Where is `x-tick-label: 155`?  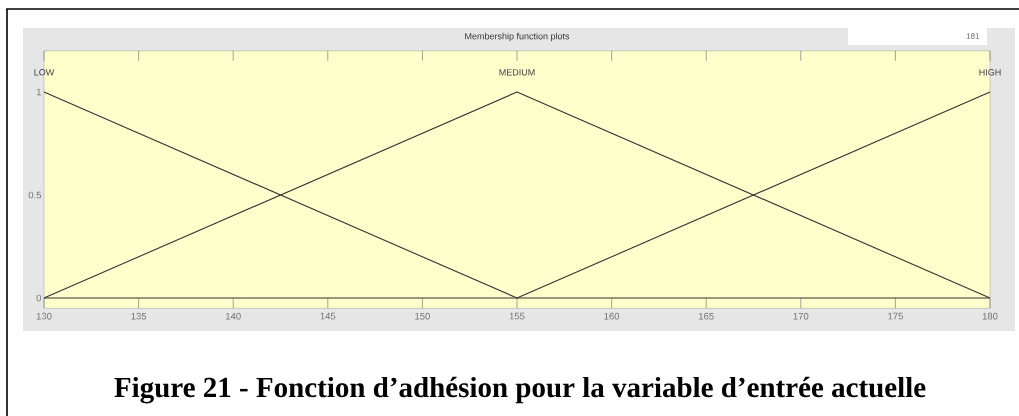 x-tick-label: 155 is located at coordinates (517, 316).